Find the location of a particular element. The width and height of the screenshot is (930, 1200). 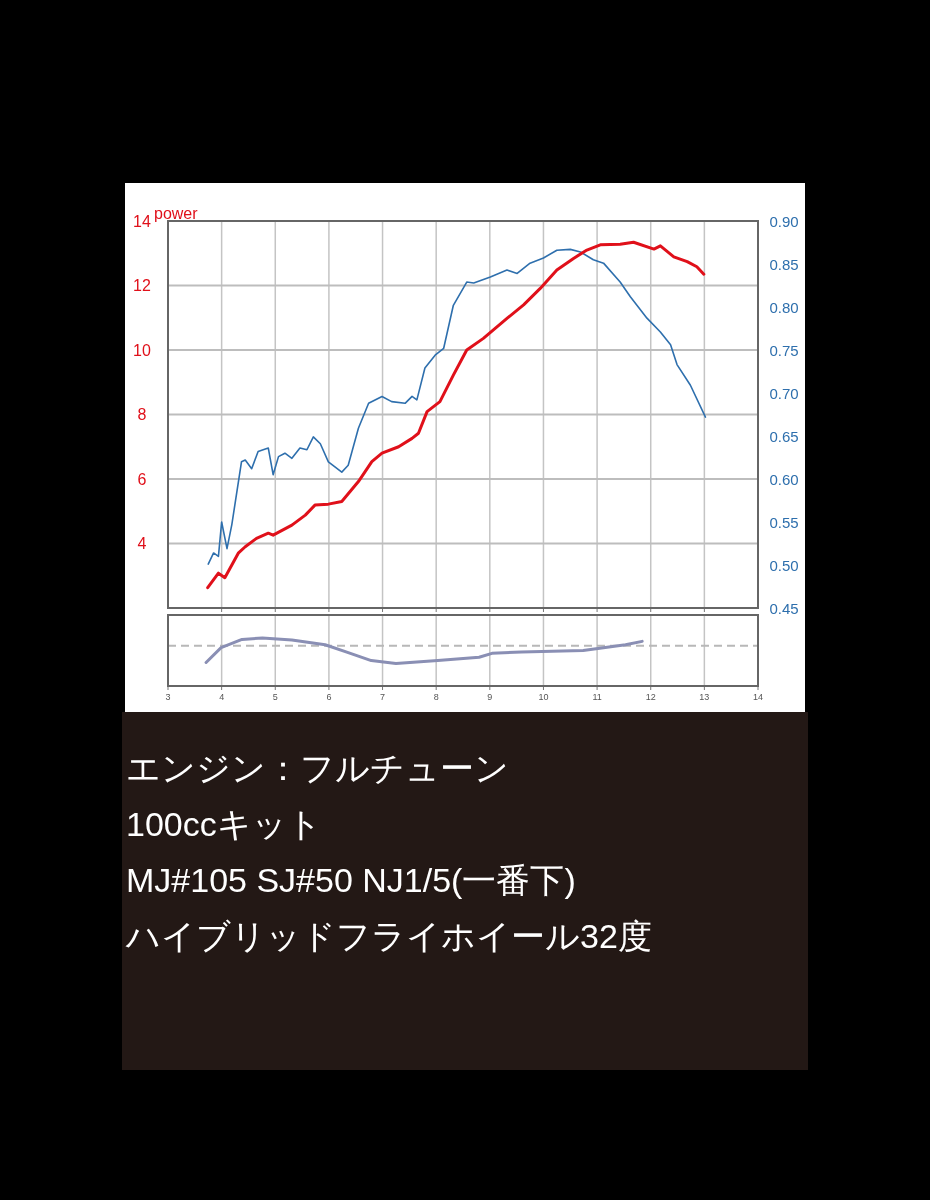

y2-tick-label: 0.55 is located at coordinates (784, 522).